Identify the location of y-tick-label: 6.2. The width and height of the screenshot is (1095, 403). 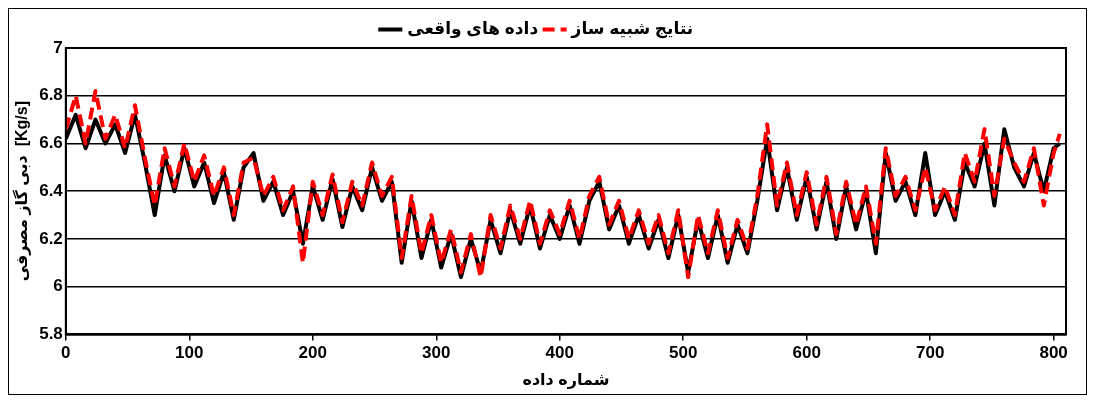
(51, 238).